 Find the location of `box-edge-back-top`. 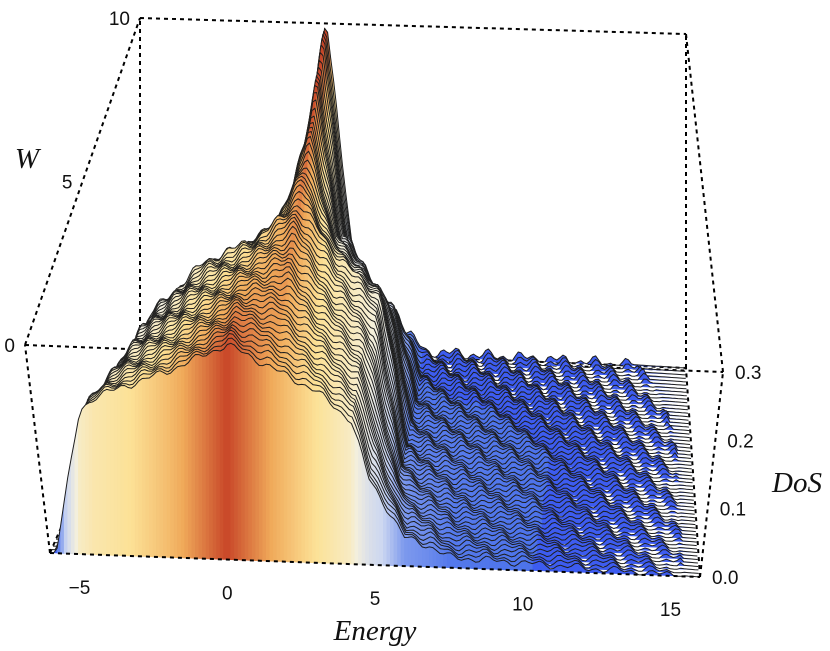

box-edge-back-top is located at coordinates (413, 26).